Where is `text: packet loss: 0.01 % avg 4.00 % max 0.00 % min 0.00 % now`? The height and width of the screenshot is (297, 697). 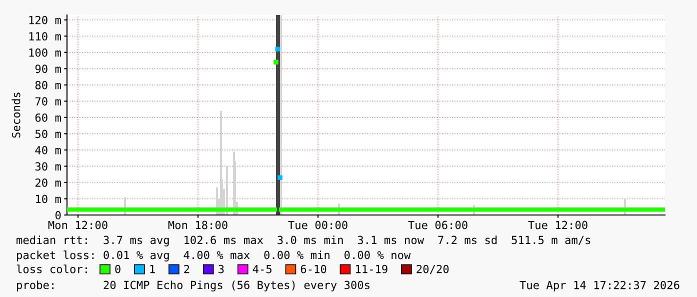
text: packet loss: 0.01 % avg 4.00 % max 0.00 % min 0.00 % now is located at coordinates (214, 256).